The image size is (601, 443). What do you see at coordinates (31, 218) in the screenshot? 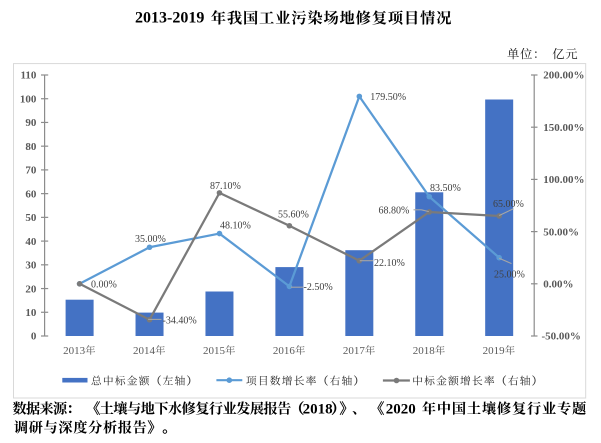
I see `svg-text: 50` at bounding box center [31, 218].